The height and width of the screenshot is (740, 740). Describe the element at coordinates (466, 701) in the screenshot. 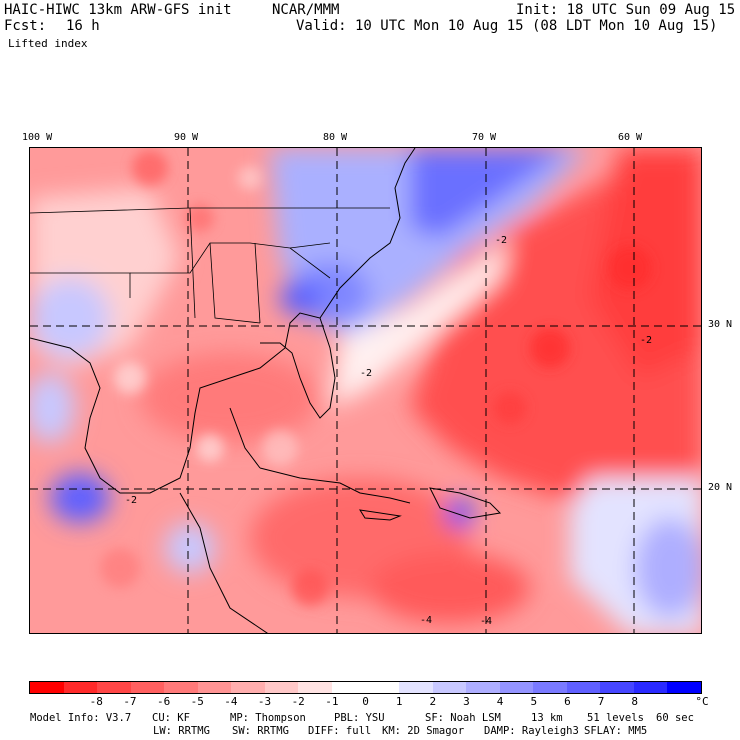

I see `colorbar-tick-label: 3` at that location.